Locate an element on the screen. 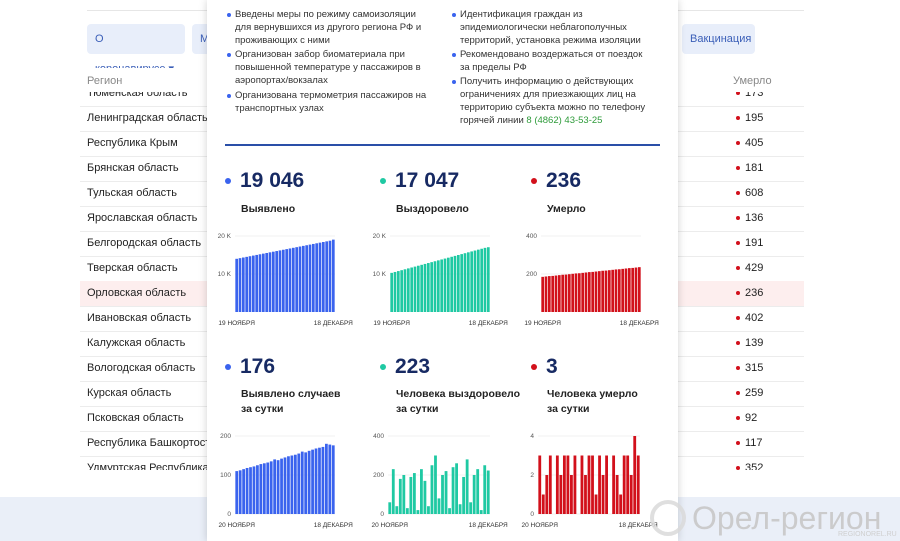 This screenshot has width=900, height=541. region-name: Республика Башкортостан is located at coordinates (155, 443).